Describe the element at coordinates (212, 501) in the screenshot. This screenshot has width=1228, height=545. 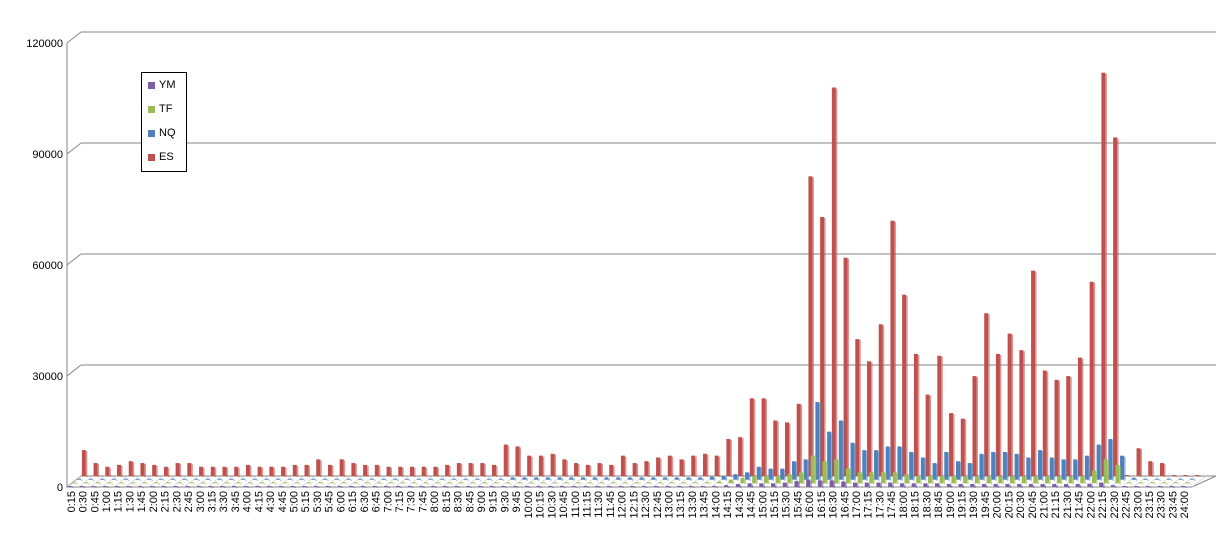
I see `x-tick-label: 3:15` at that location.